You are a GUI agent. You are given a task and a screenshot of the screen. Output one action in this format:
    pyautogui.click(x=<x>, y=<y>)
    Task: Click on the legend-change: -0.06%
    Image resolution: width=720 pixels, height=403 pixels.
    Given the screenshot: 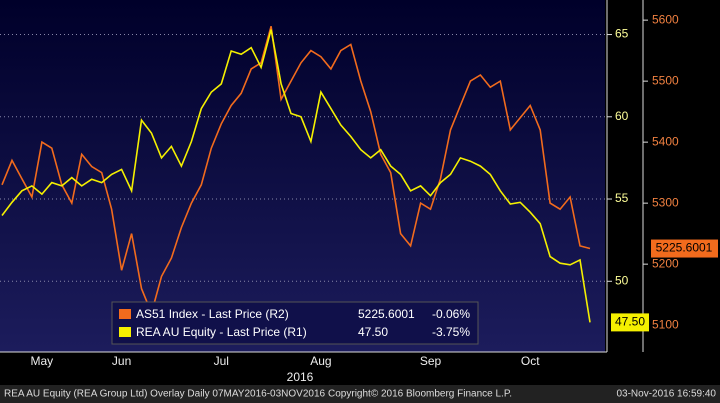 What is the action you would take?
    pyautogui.click(x=451, y=314)
    